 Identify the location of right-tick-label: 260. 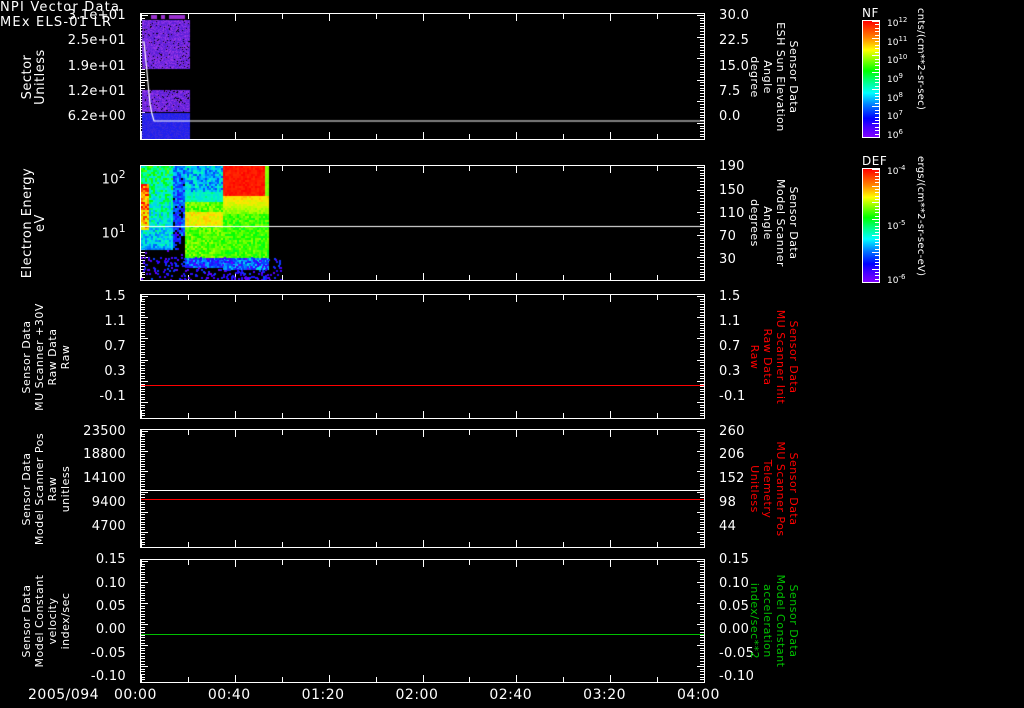
(732, 431).